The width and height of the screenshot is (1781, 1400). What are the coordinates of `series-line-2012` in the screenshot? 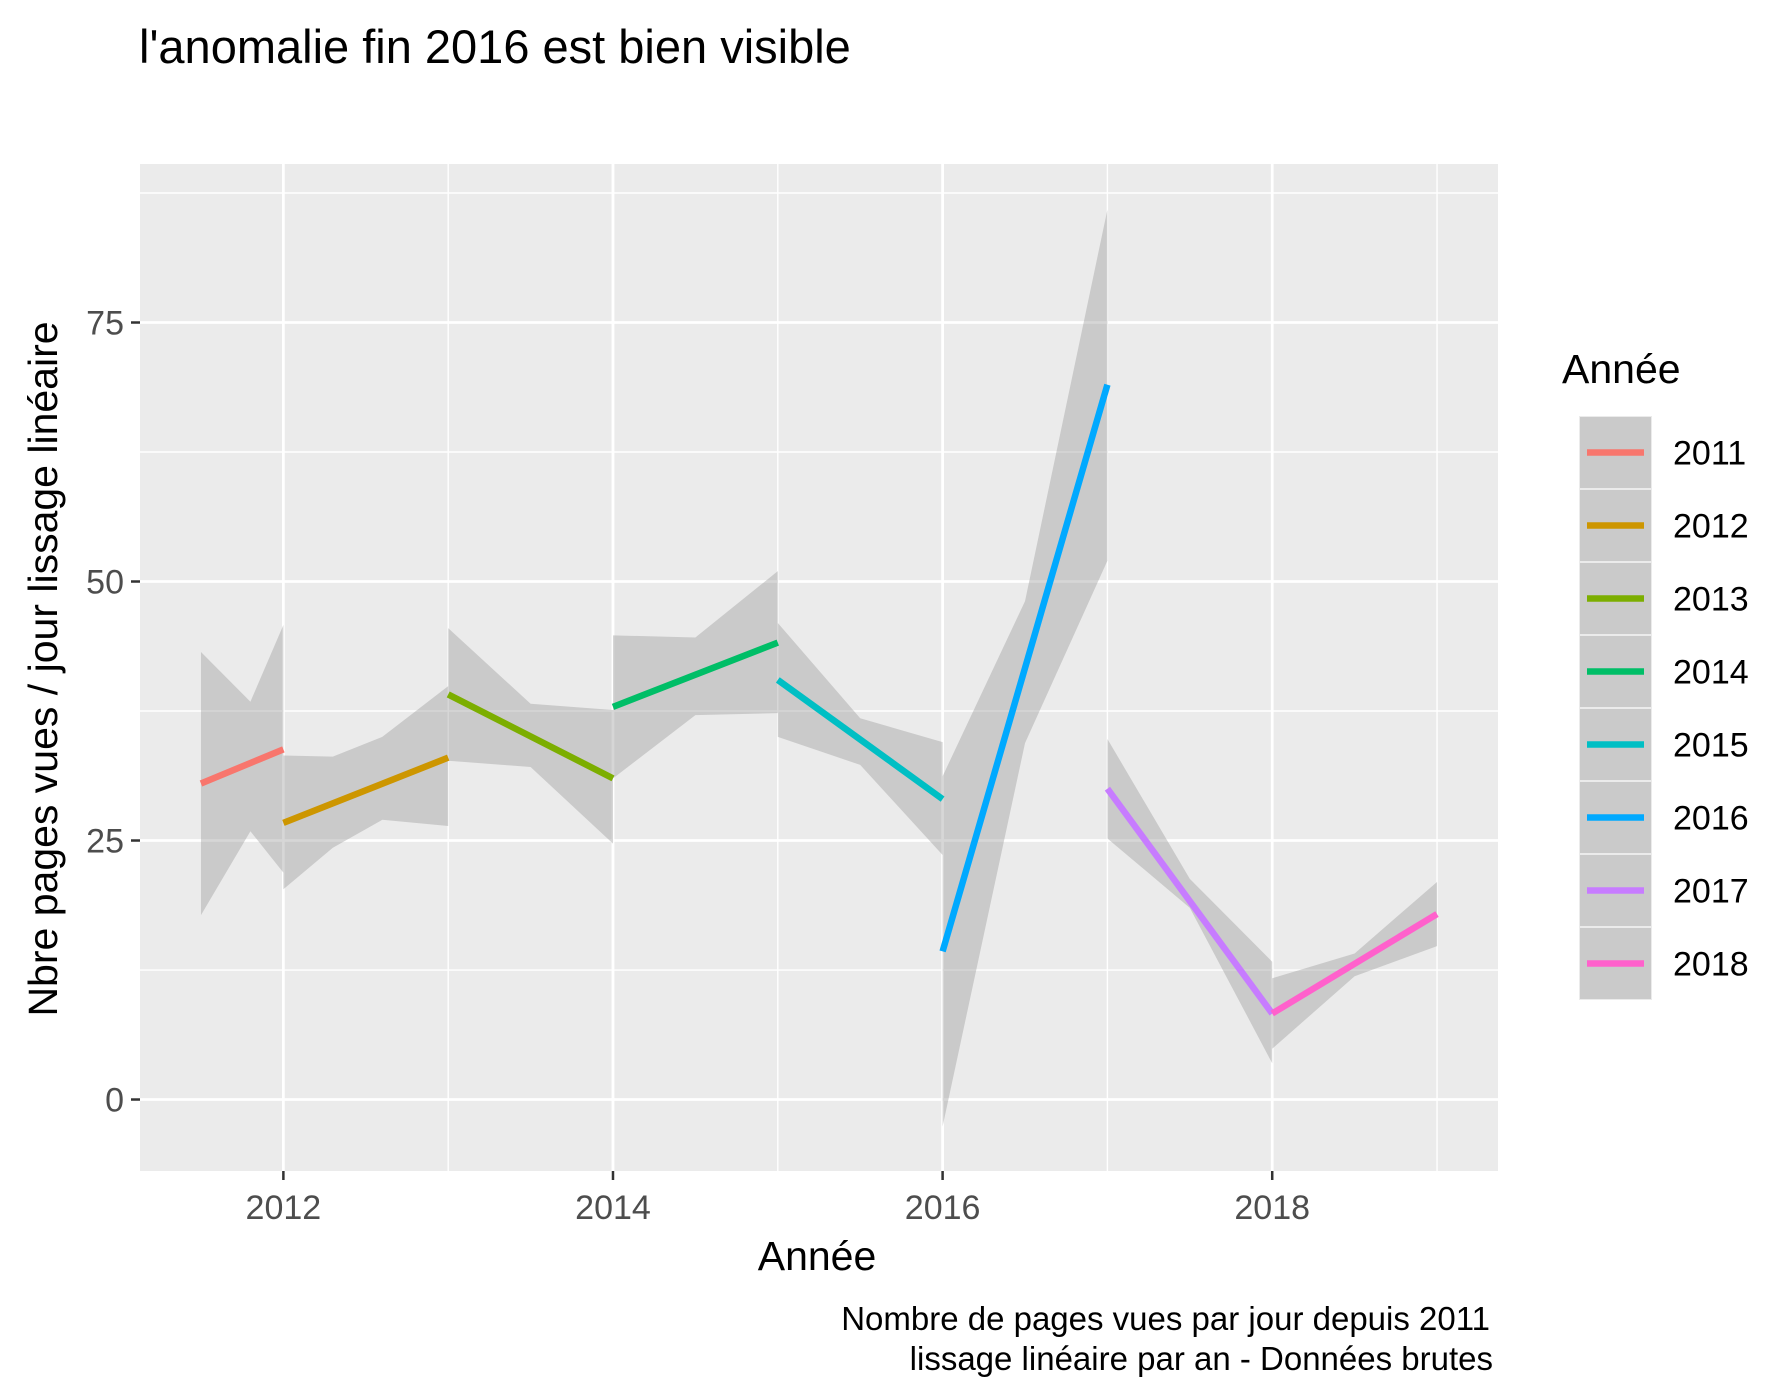 It's located at (366, 790).